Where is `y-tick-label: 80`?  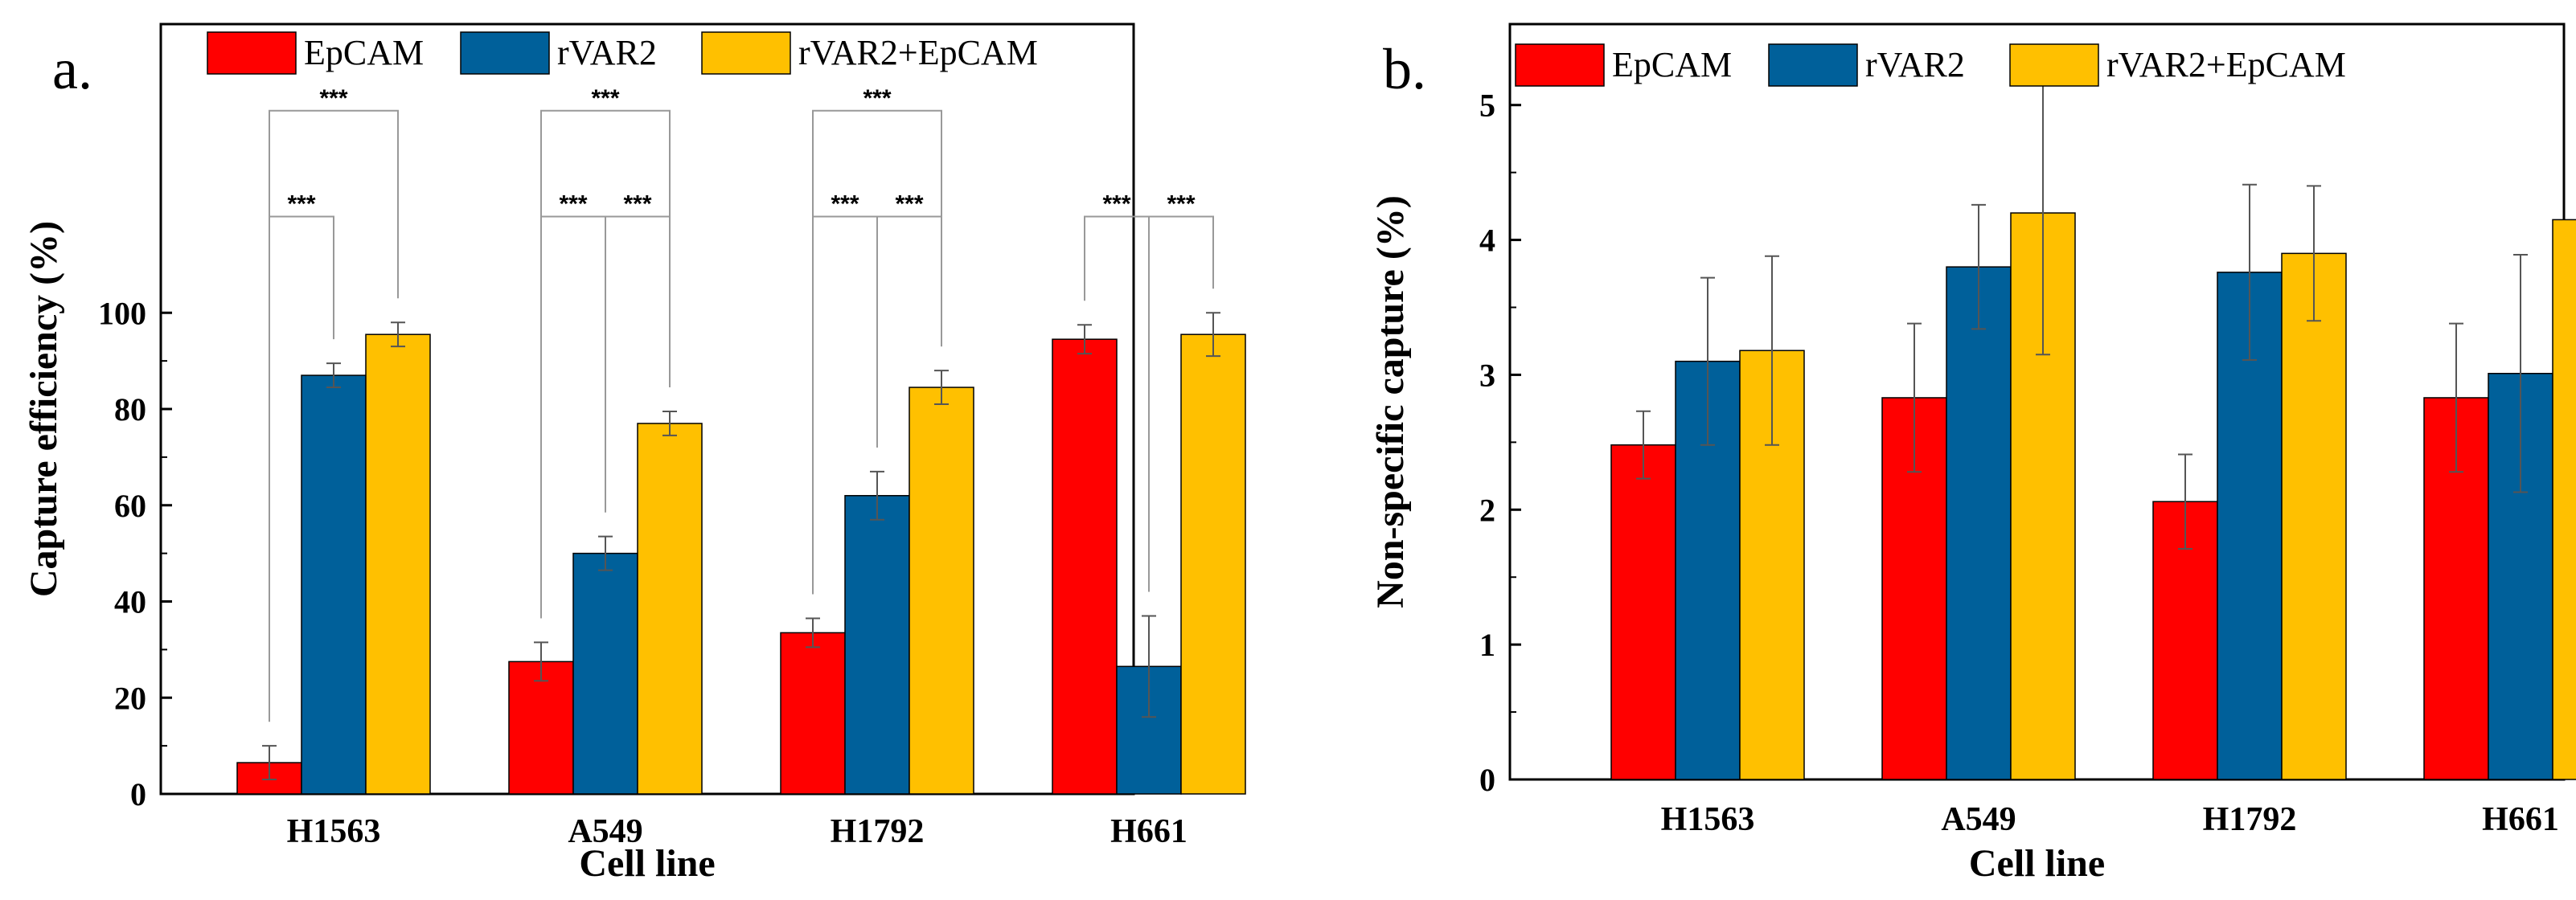 y-tick-label: 80 is located at coordinates (130, 410).